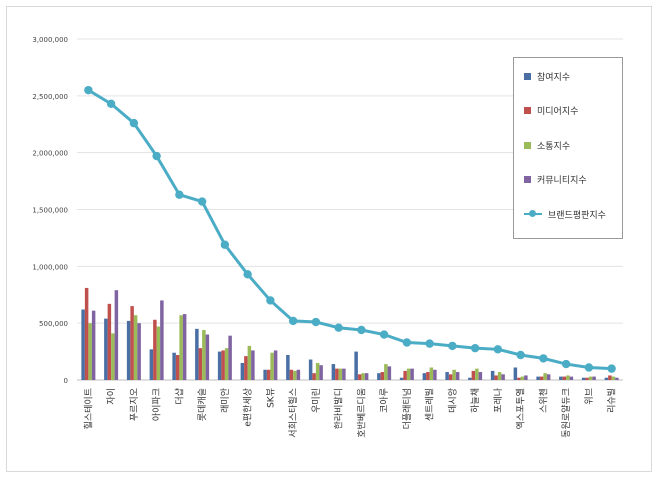  Describe the element at coordinates (558, 112) in the screenshot. I see `legend-label: 미디어지수` at that location.